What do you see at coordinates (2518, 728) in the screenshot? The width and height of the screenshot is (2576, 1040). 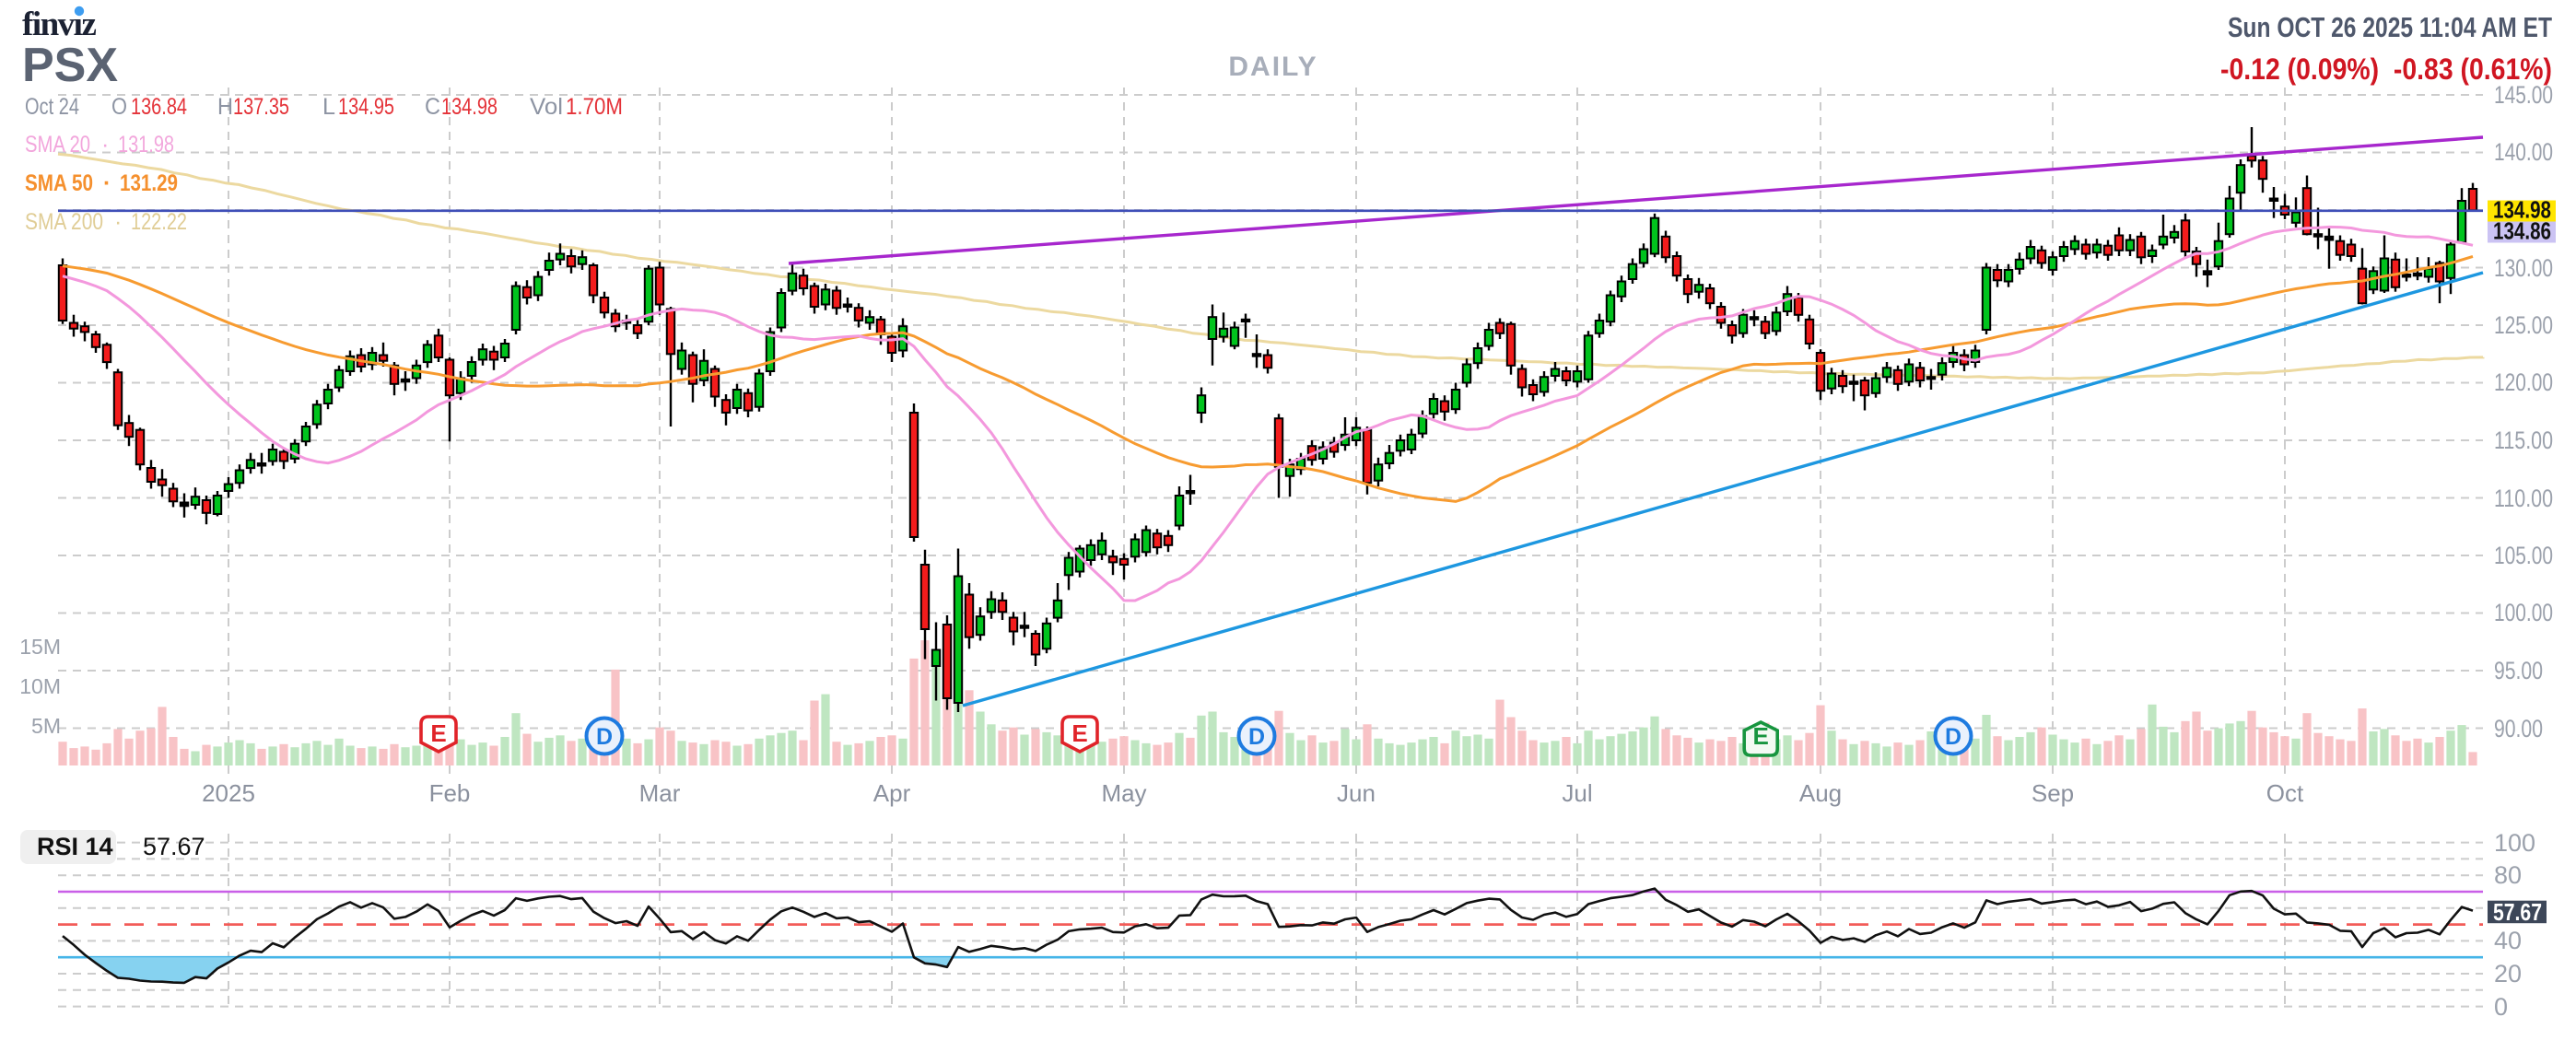 I see `svg-text: 90.00` at bounding box center [2518, 728].